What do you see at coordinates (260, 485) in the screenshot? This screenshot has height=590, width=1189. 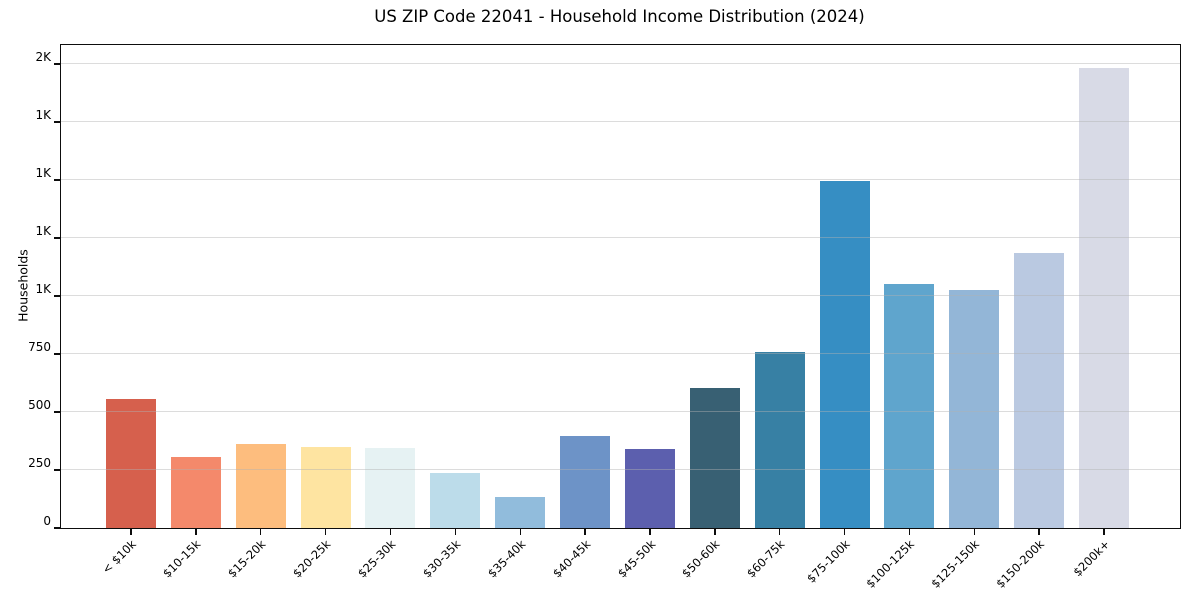 I see `bar-$15-20k` at bounding box center [260, 485].